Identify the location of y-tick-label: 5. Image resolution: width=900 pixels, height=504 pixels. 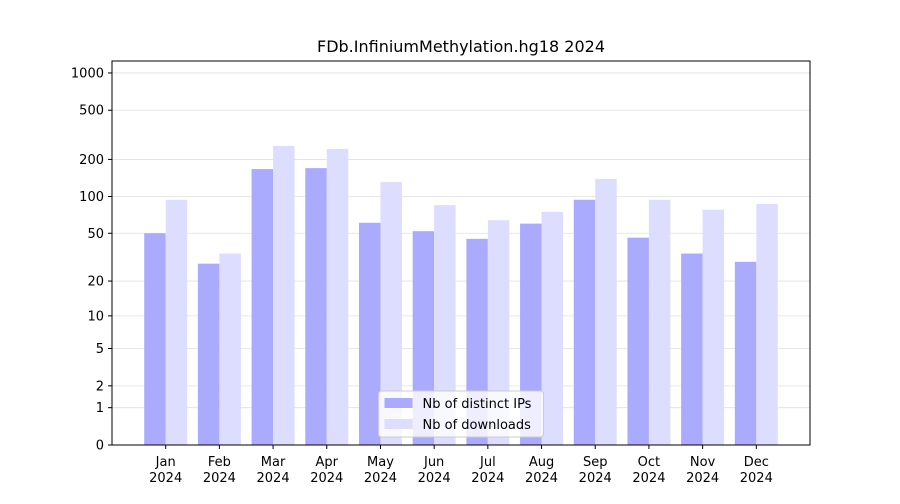
(100, 349).